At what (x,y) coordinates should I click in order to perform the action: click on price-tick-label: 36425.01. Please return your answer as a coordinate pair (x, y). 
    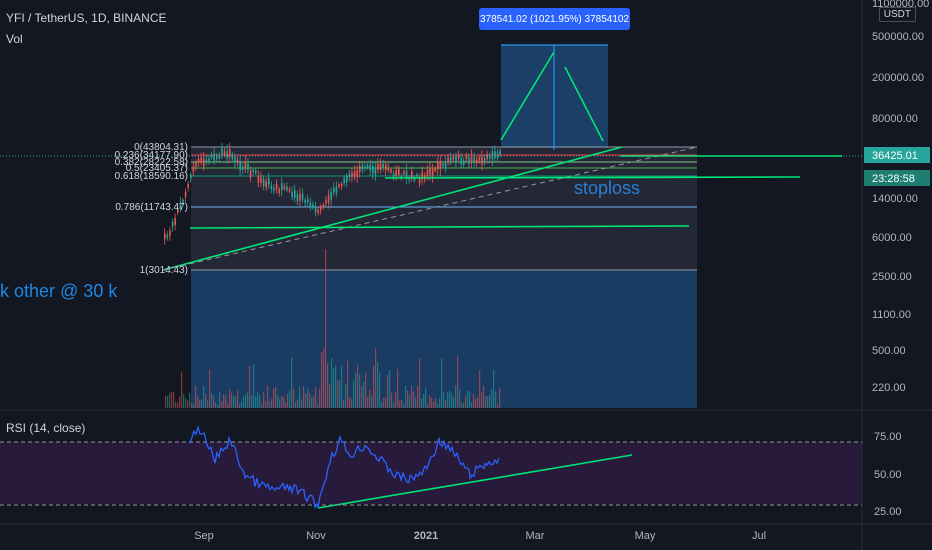
    Looking at the image, I should click on (895, 156).